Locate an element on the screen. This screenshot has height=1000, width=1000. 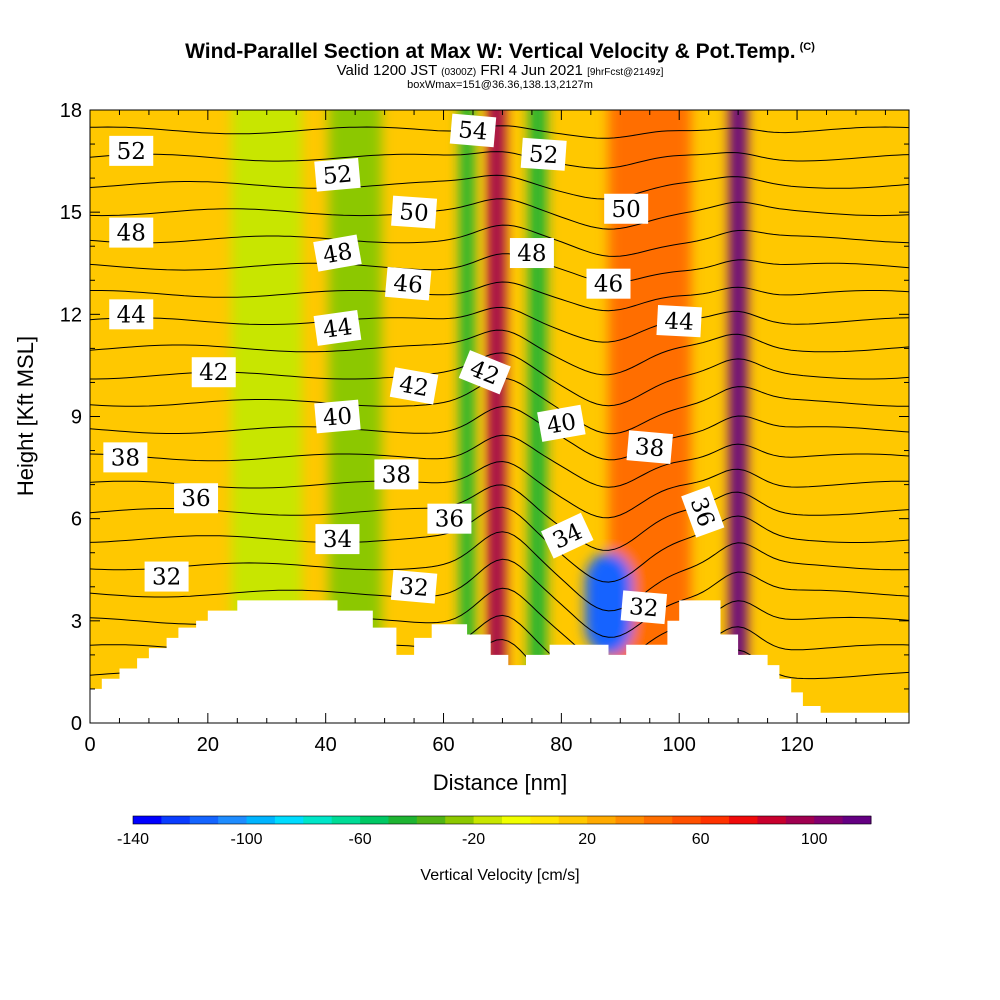
colorbar-tick-label: 20 is located at coordinates (587, 839).